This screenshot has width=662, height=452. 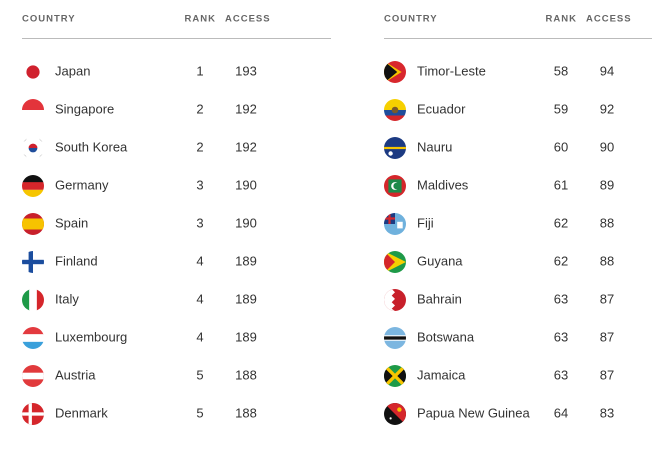 I want to click on access: 94, so click(x=607, y=70).